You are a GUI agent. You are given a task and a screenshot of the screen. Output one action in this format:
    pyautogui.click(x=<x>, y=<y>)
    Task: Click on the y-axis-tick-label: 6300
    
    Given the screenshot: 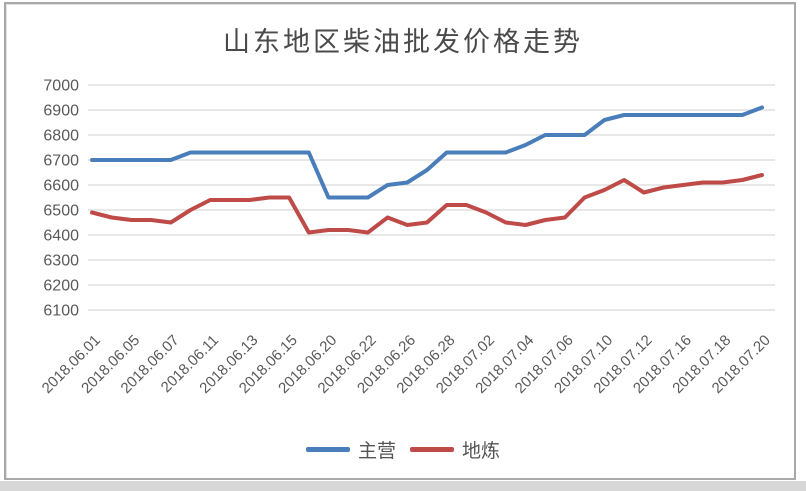 What is the action you would take?
    pyautogui.click(x=61, y=261)
    